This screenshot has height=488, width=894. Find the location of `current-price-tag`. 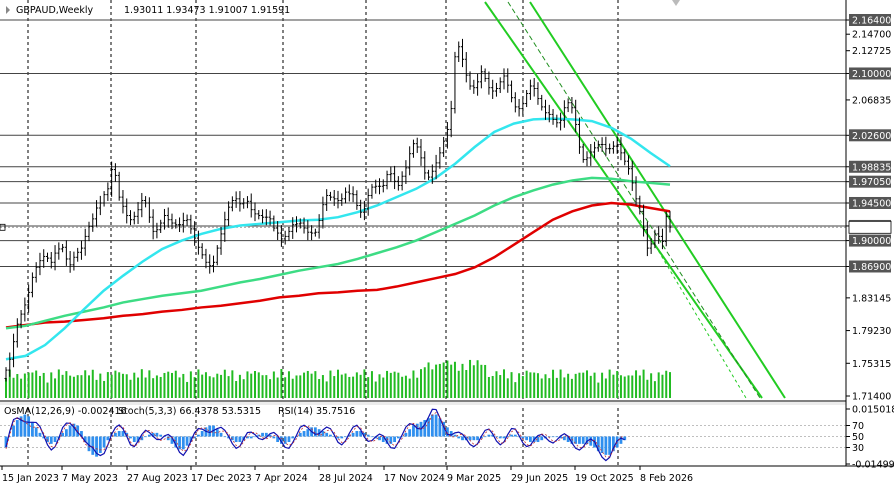

current-price-tag is located at coordinates (870, 227).